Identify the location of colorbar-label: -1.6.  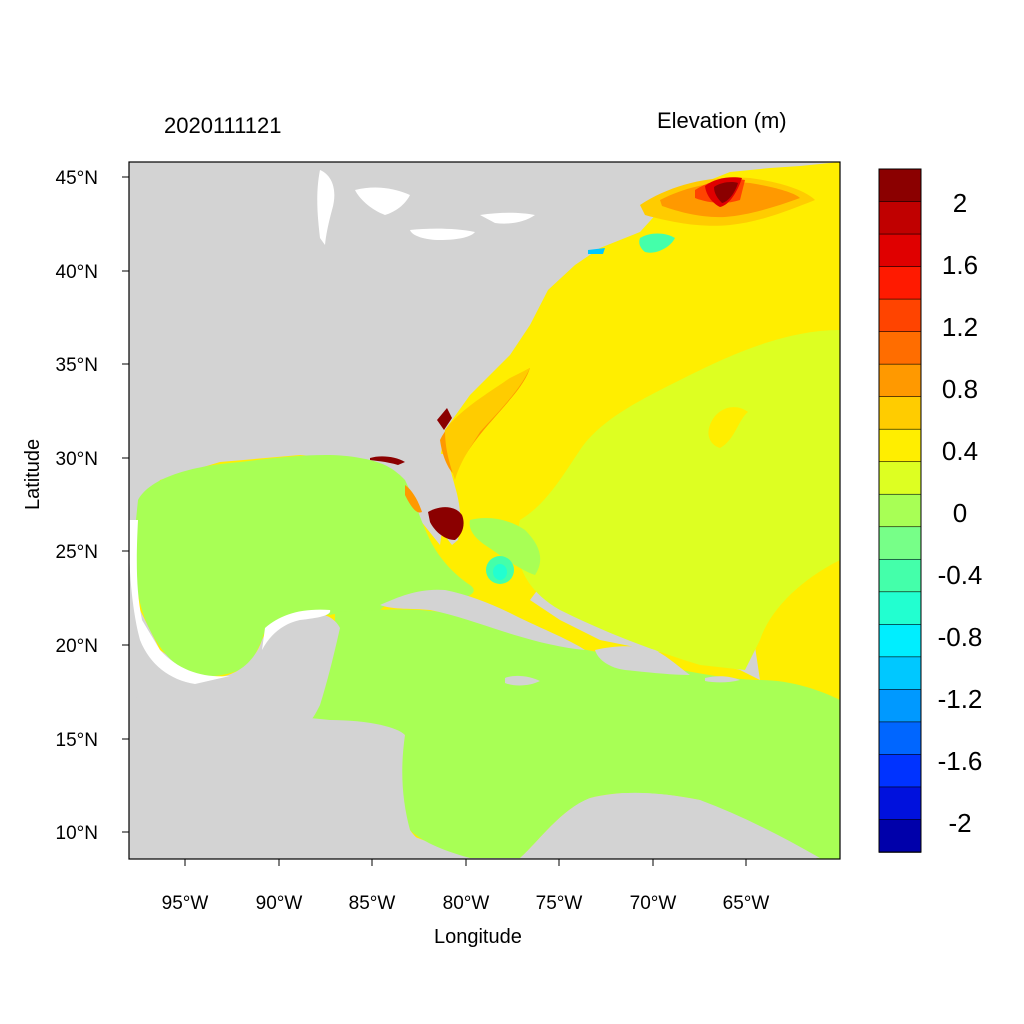
(960, 761).